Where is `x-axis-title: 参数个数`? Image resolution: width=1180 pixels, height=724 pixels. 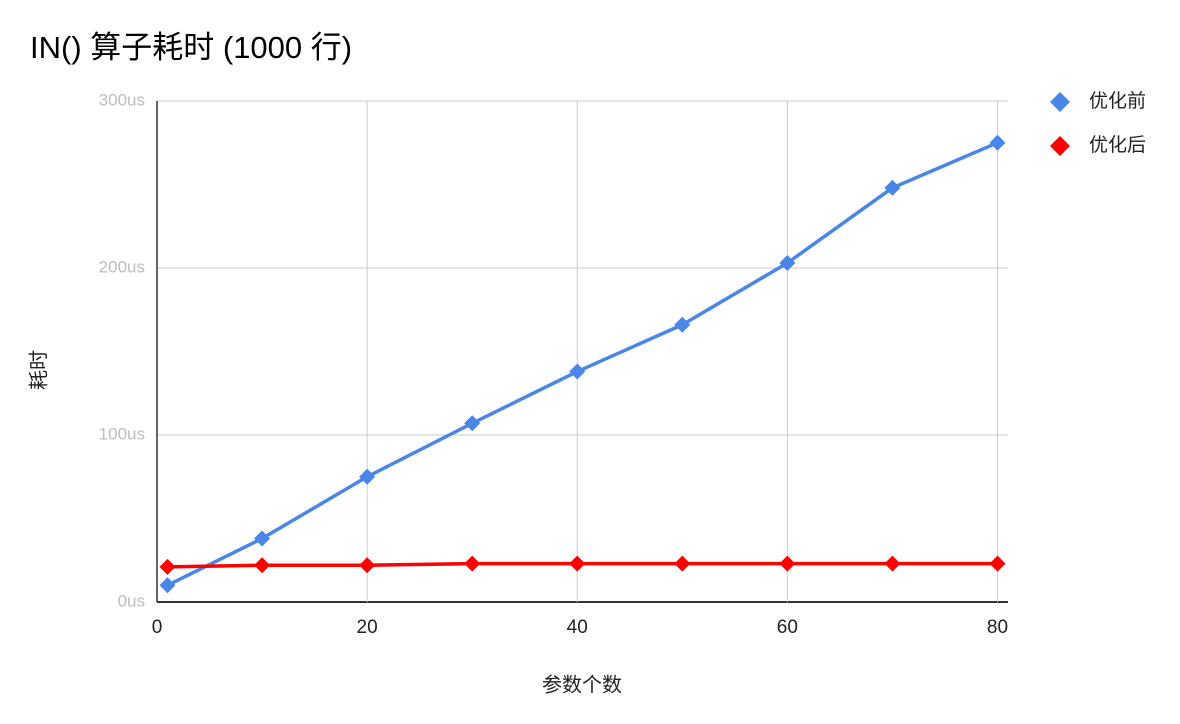 x-axis-title: 参数个数 is located at coordinates (582, 684).